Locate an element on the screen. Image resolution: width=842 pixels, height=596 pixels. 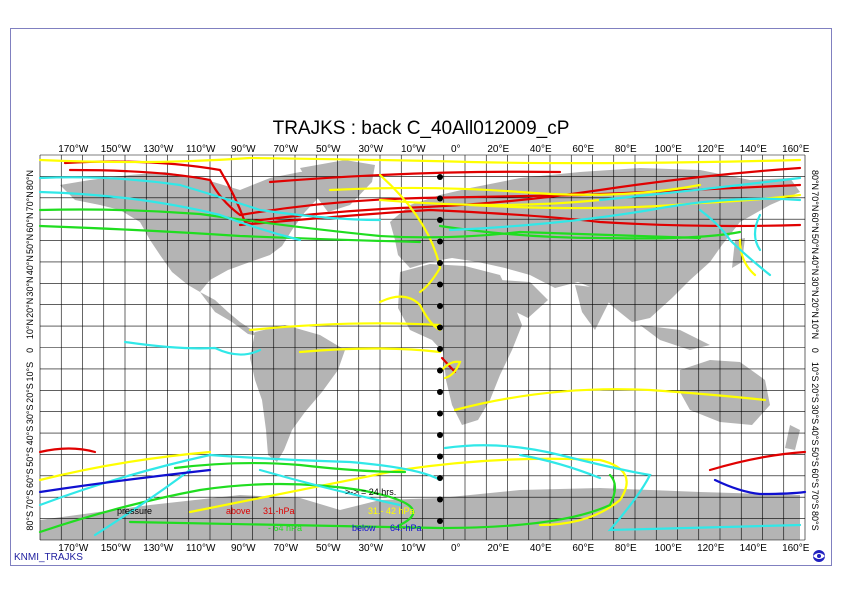
bottom-lon-label: 40°E is located at coordinates (541, 548).